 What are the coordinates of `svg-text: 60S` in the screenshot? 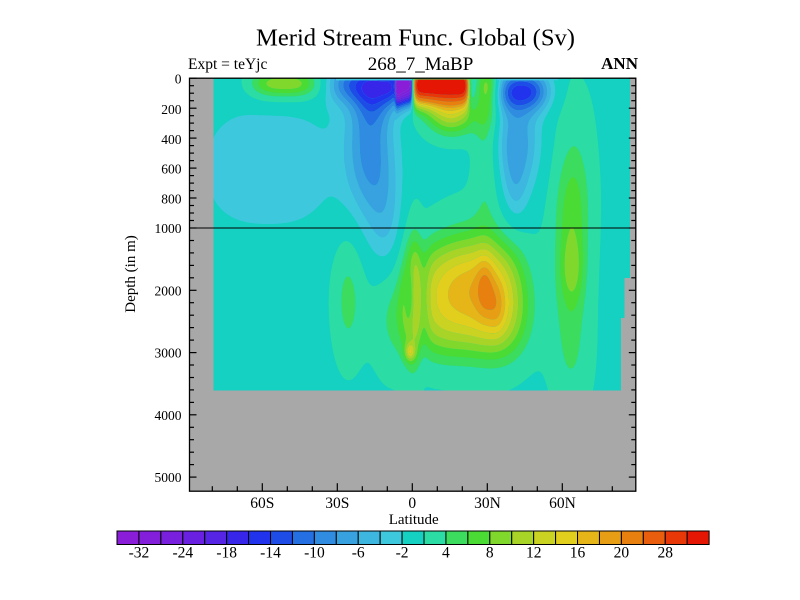 It's located at (262, 503).